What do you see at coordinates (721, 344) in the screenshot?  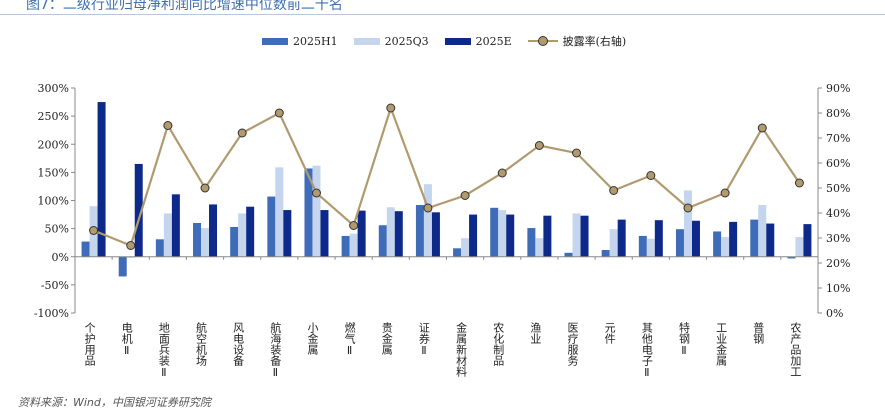 I see `x-category-label: 工业金属` at bounding box center [721, 344].